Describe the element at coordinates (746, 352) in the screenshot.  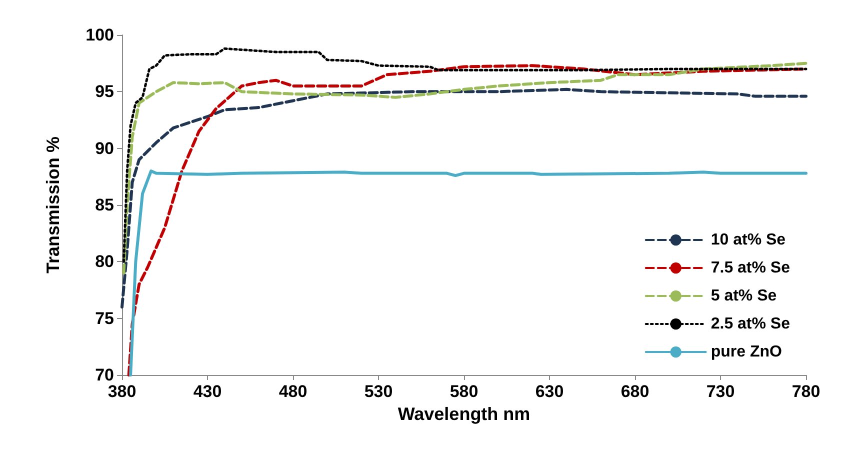
I see `legend-label: pure ZnO` at that location.